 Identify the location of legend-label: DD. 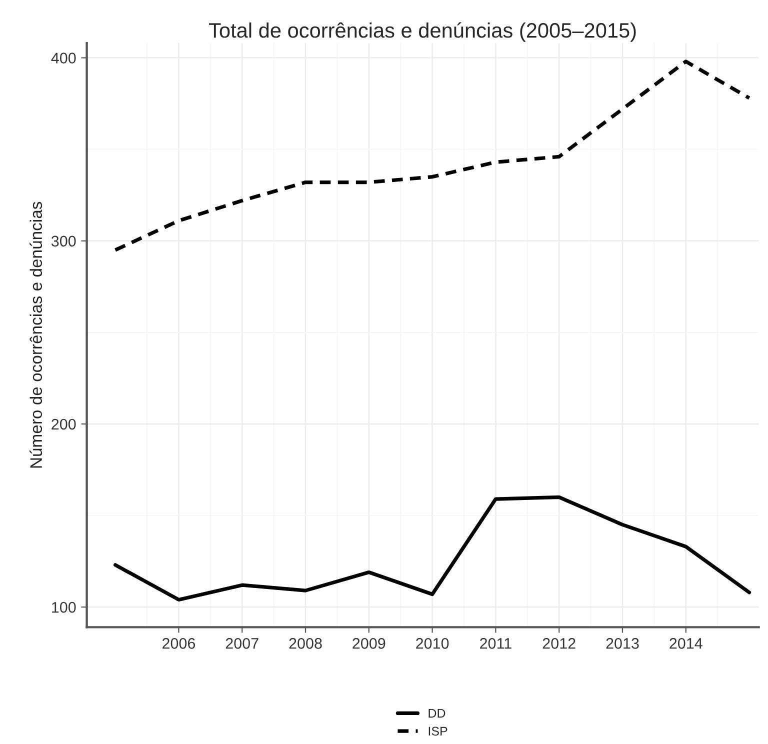
(437, 713).